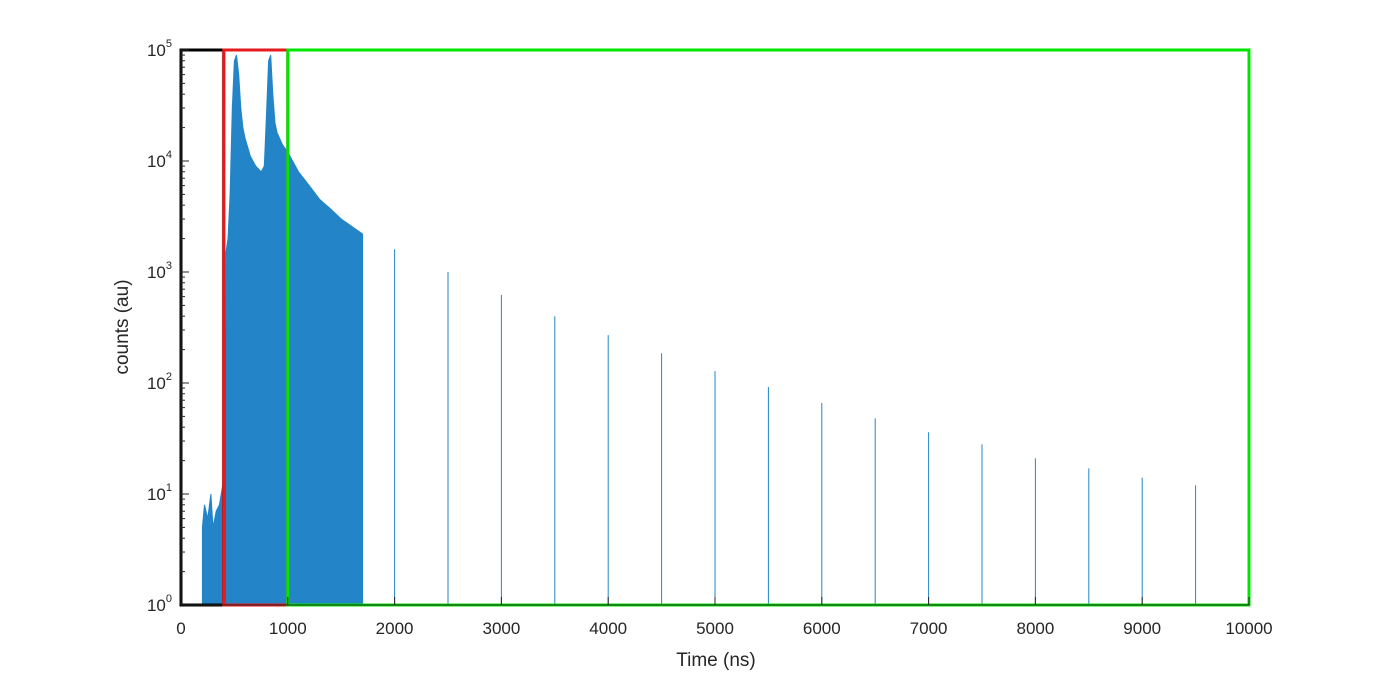 The image size is (1382, 681). Describe the element at coordinates (288, 628) in the screenshot. I see `x-tick-label: 1000` at that location.